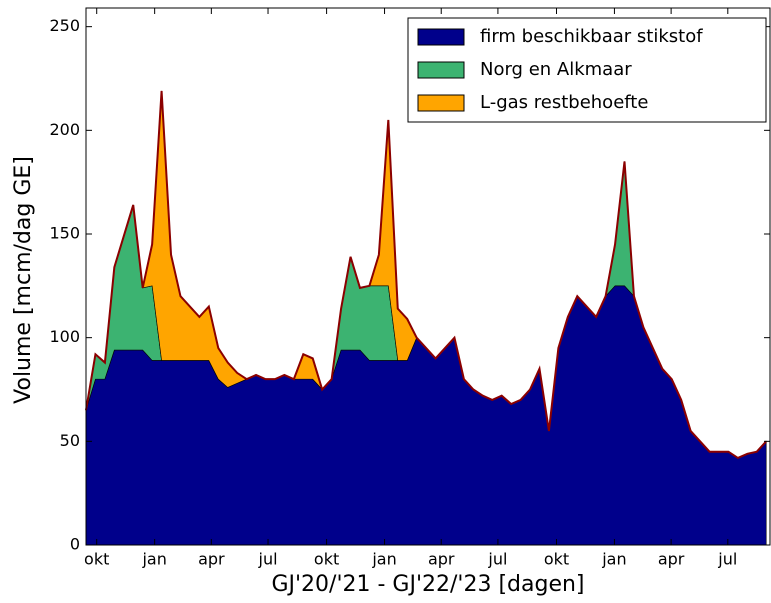  What do you see at coordinates (64, 232) in the screenshot?
I see `y-tick-label: 150` at bounding box center [64, 232].